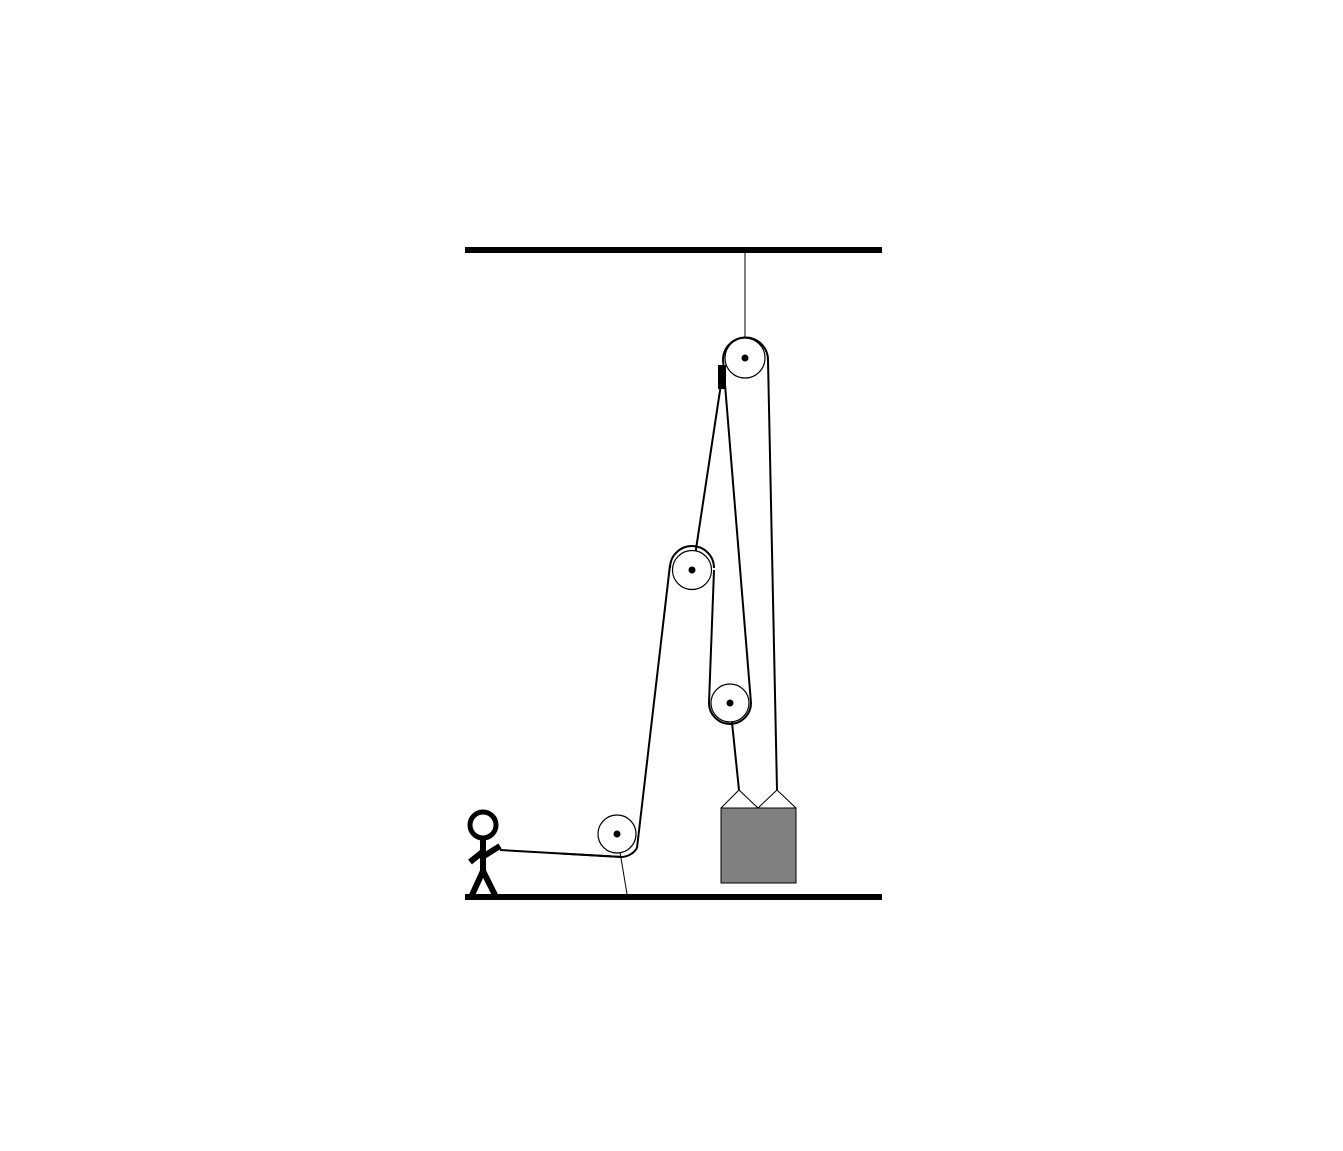  I want to click on rope, so click(638, 608).